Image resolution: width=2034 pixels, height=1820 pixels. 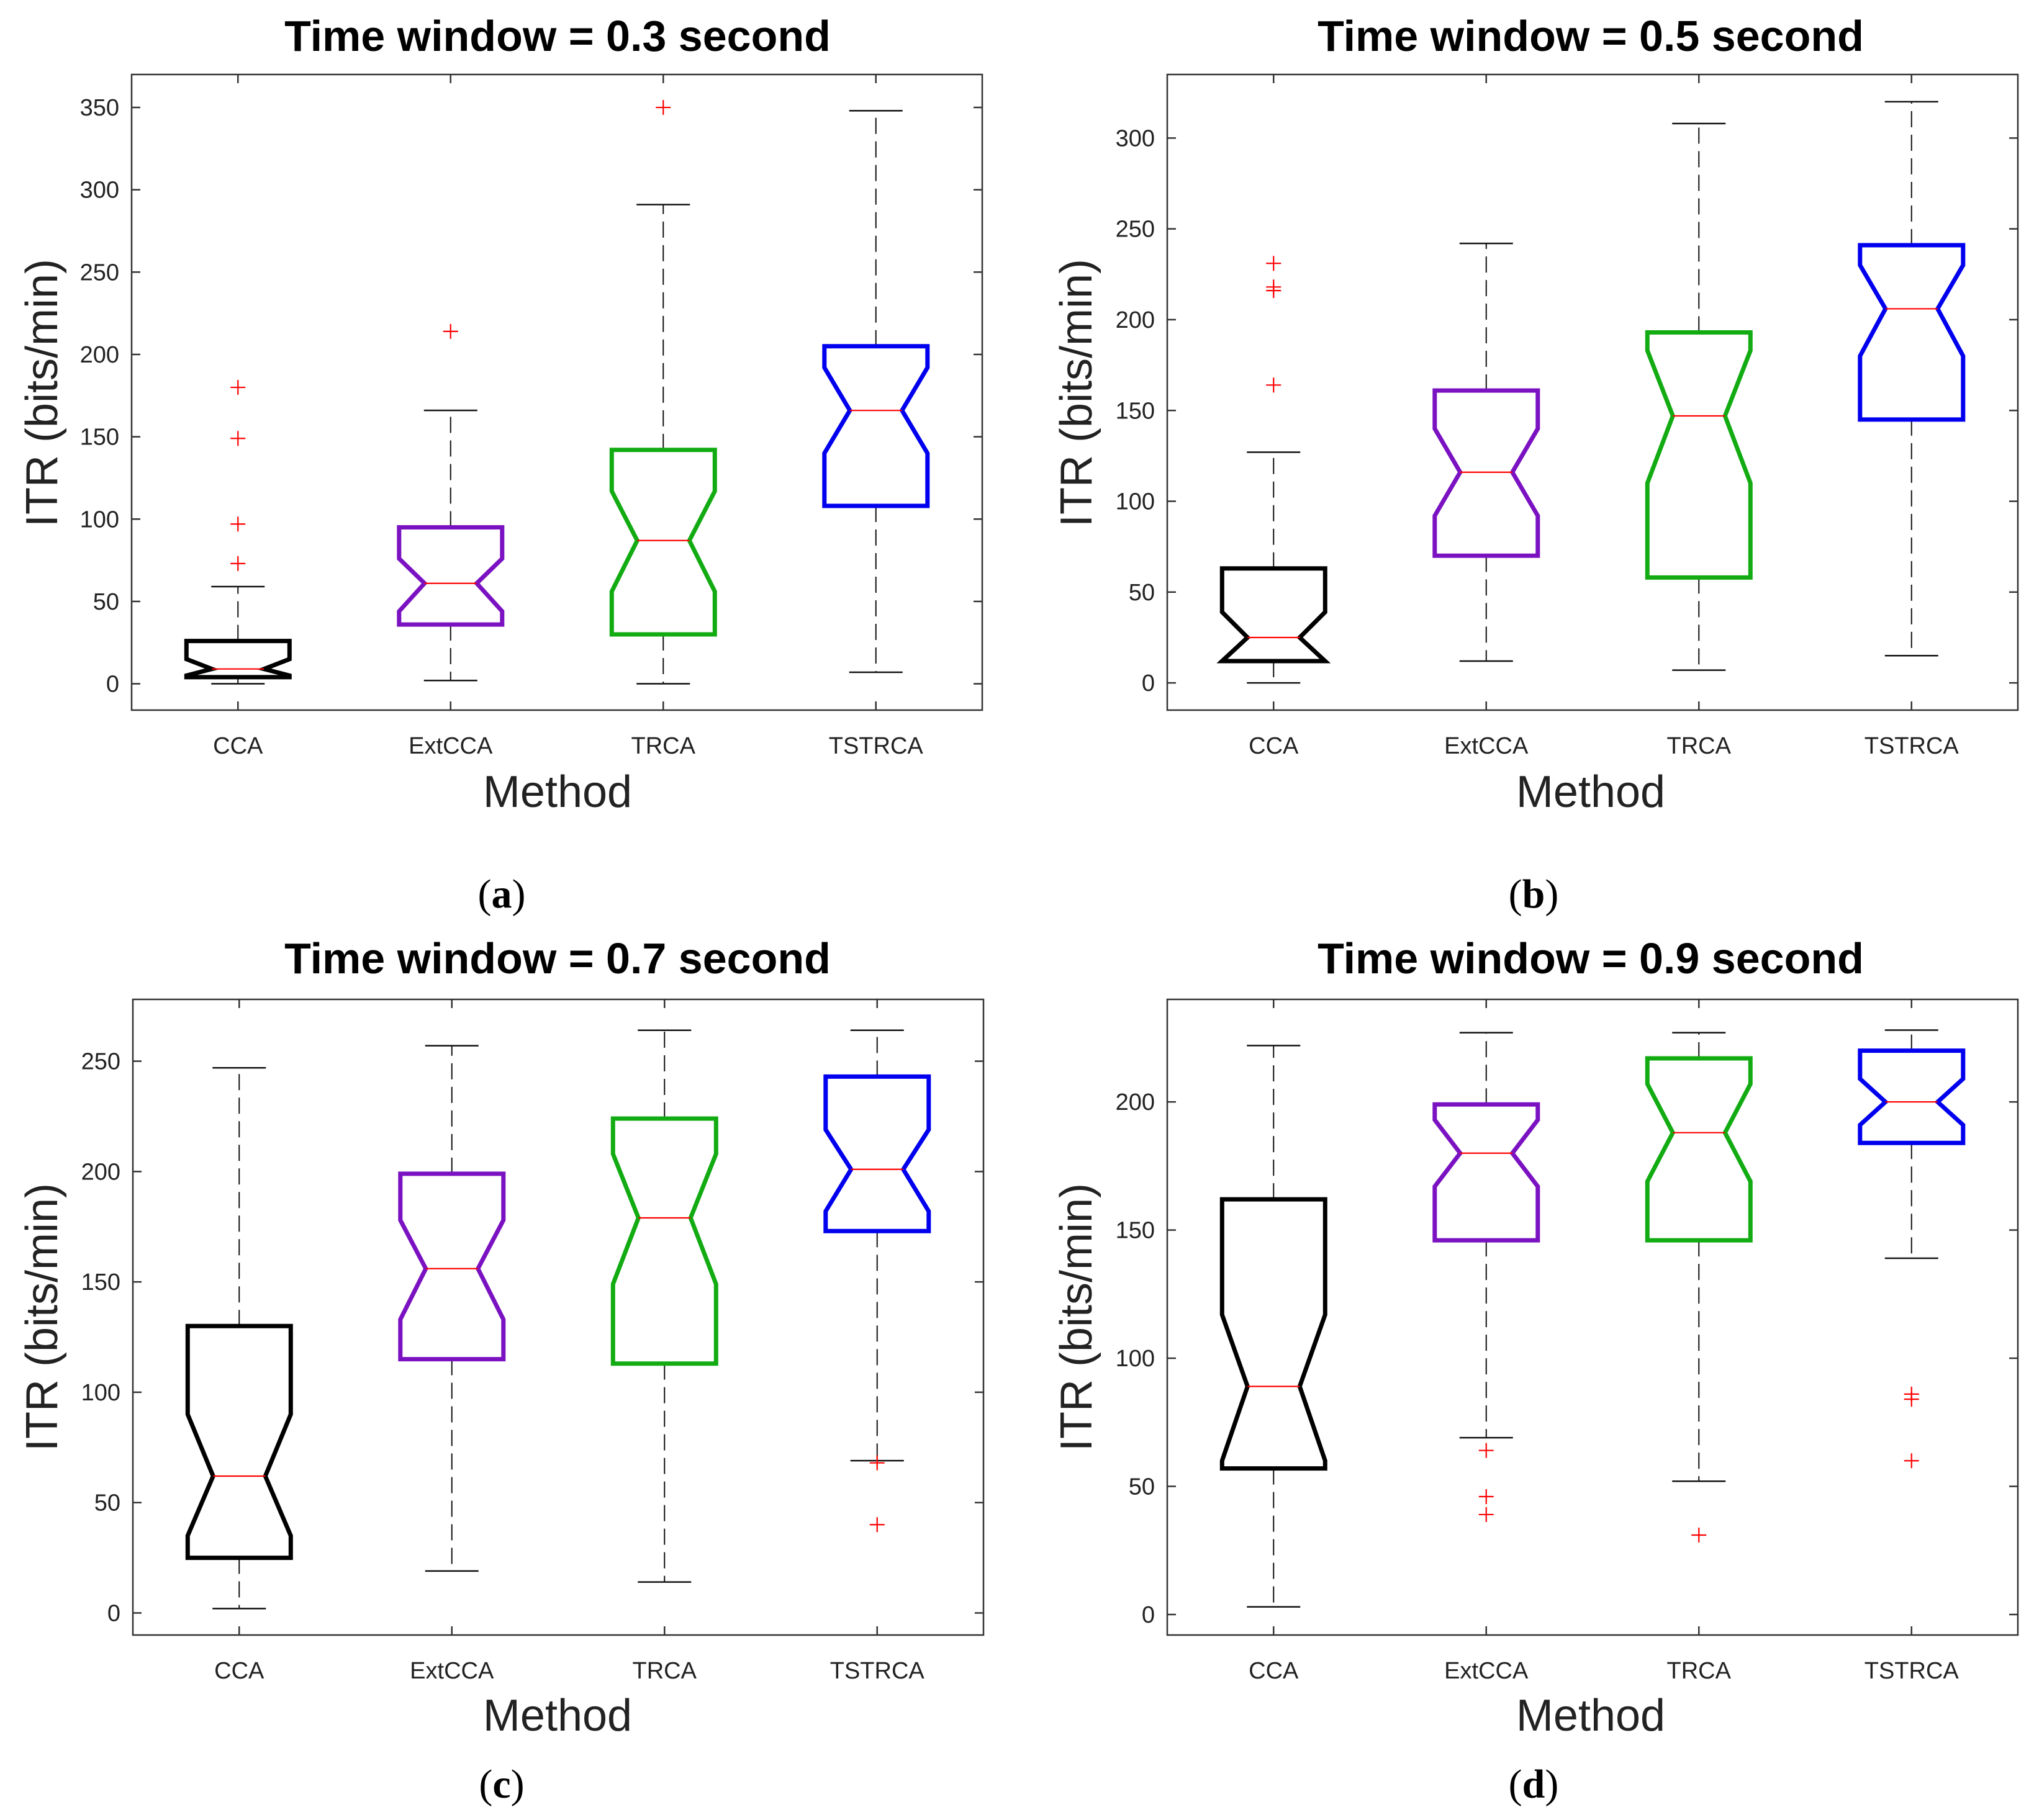 I want to click on panel-b-title: Time window = 0.5 second, so click(x=1591, y=36).